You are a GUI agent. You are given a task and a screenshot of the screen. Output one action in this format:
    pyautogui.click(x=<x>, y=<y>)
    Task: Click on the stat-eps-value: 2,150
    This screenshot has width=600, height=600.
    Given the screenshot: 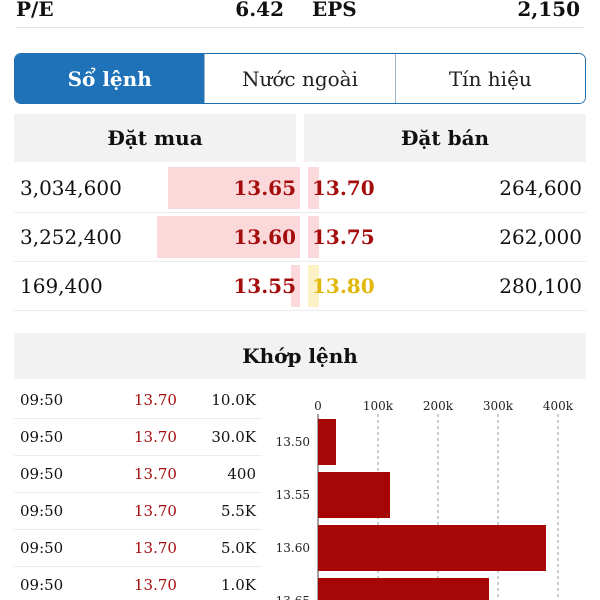 What is the action you would take?
    pyautogui.click(x=548, y=10)
    